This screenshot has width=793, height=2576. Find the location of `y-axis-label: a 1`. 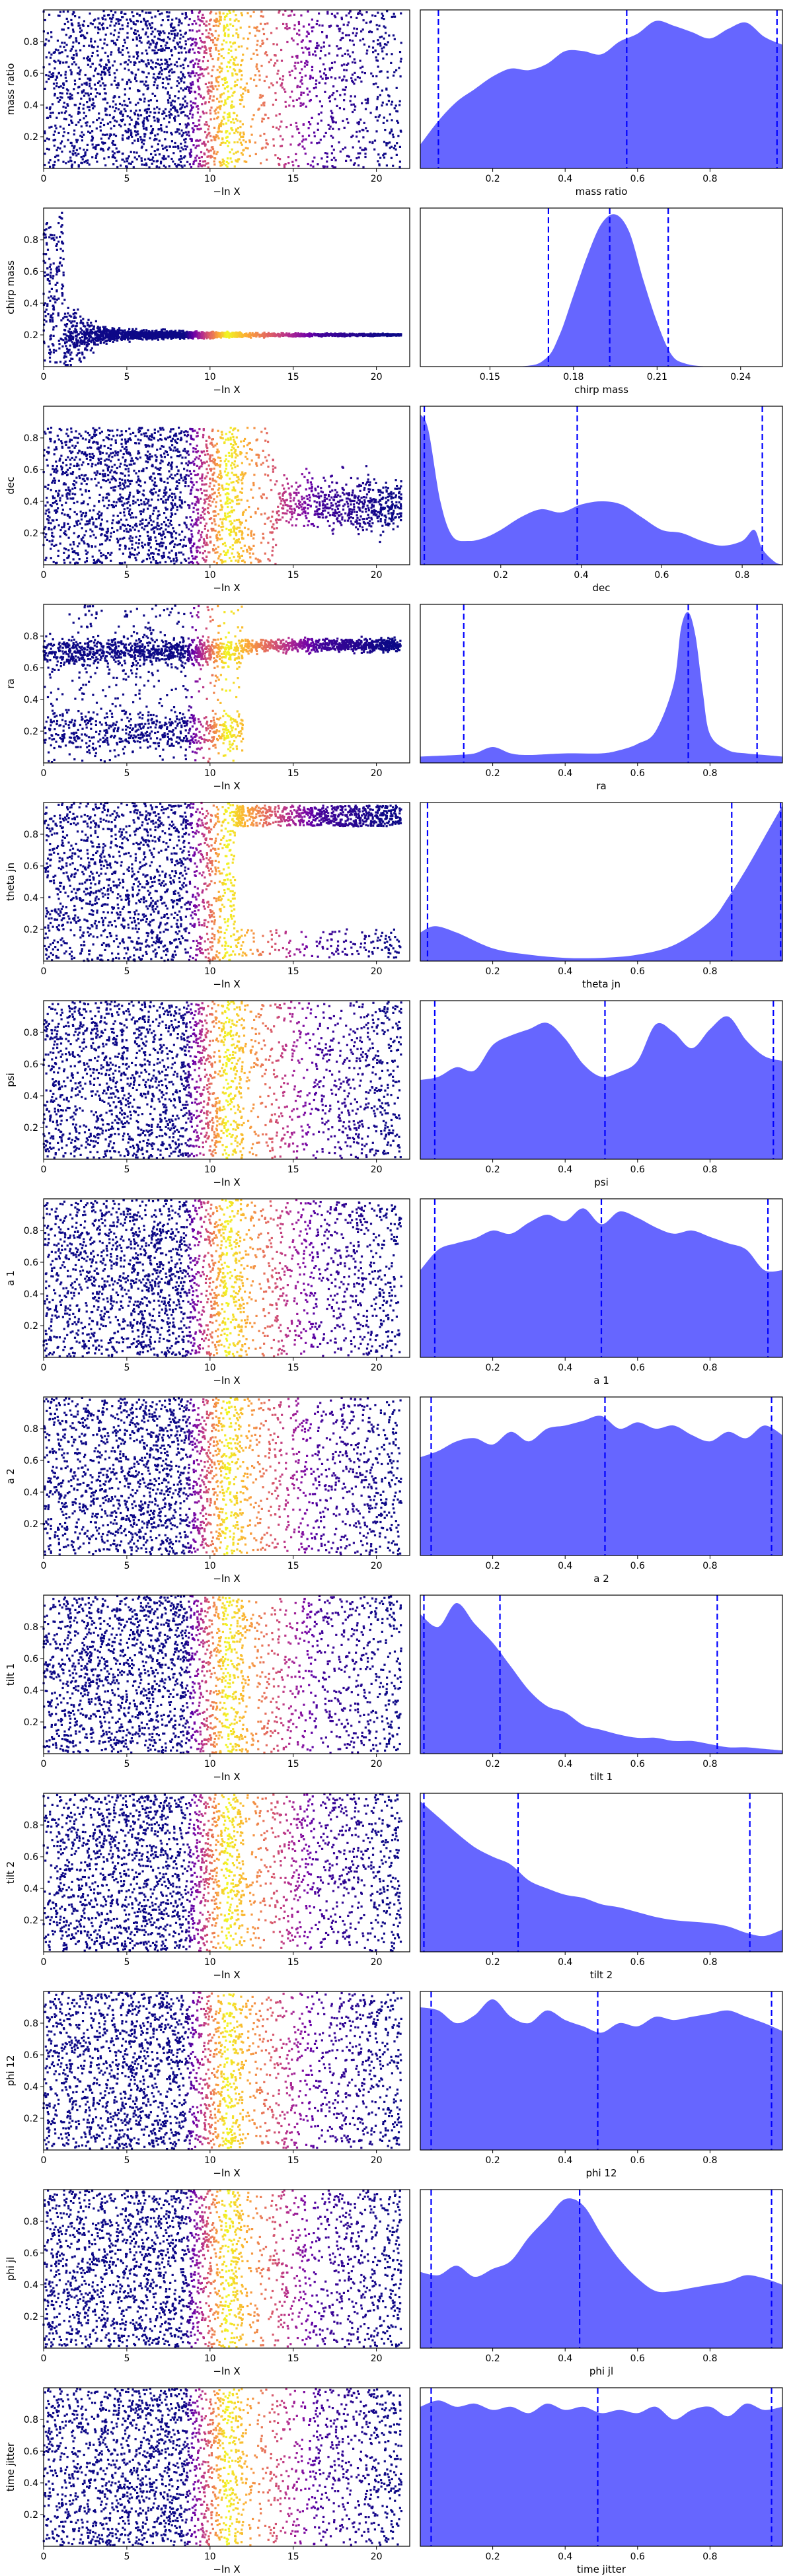

y-axis-label: a 1 is located at coordinates (11, 1278).